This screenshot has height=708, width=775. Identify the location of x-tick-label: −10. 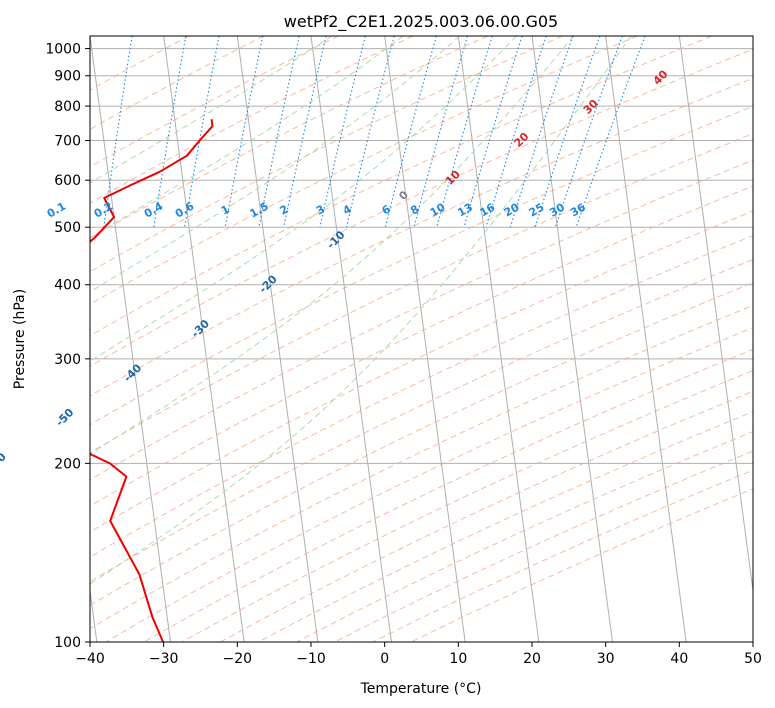
(311, 659).